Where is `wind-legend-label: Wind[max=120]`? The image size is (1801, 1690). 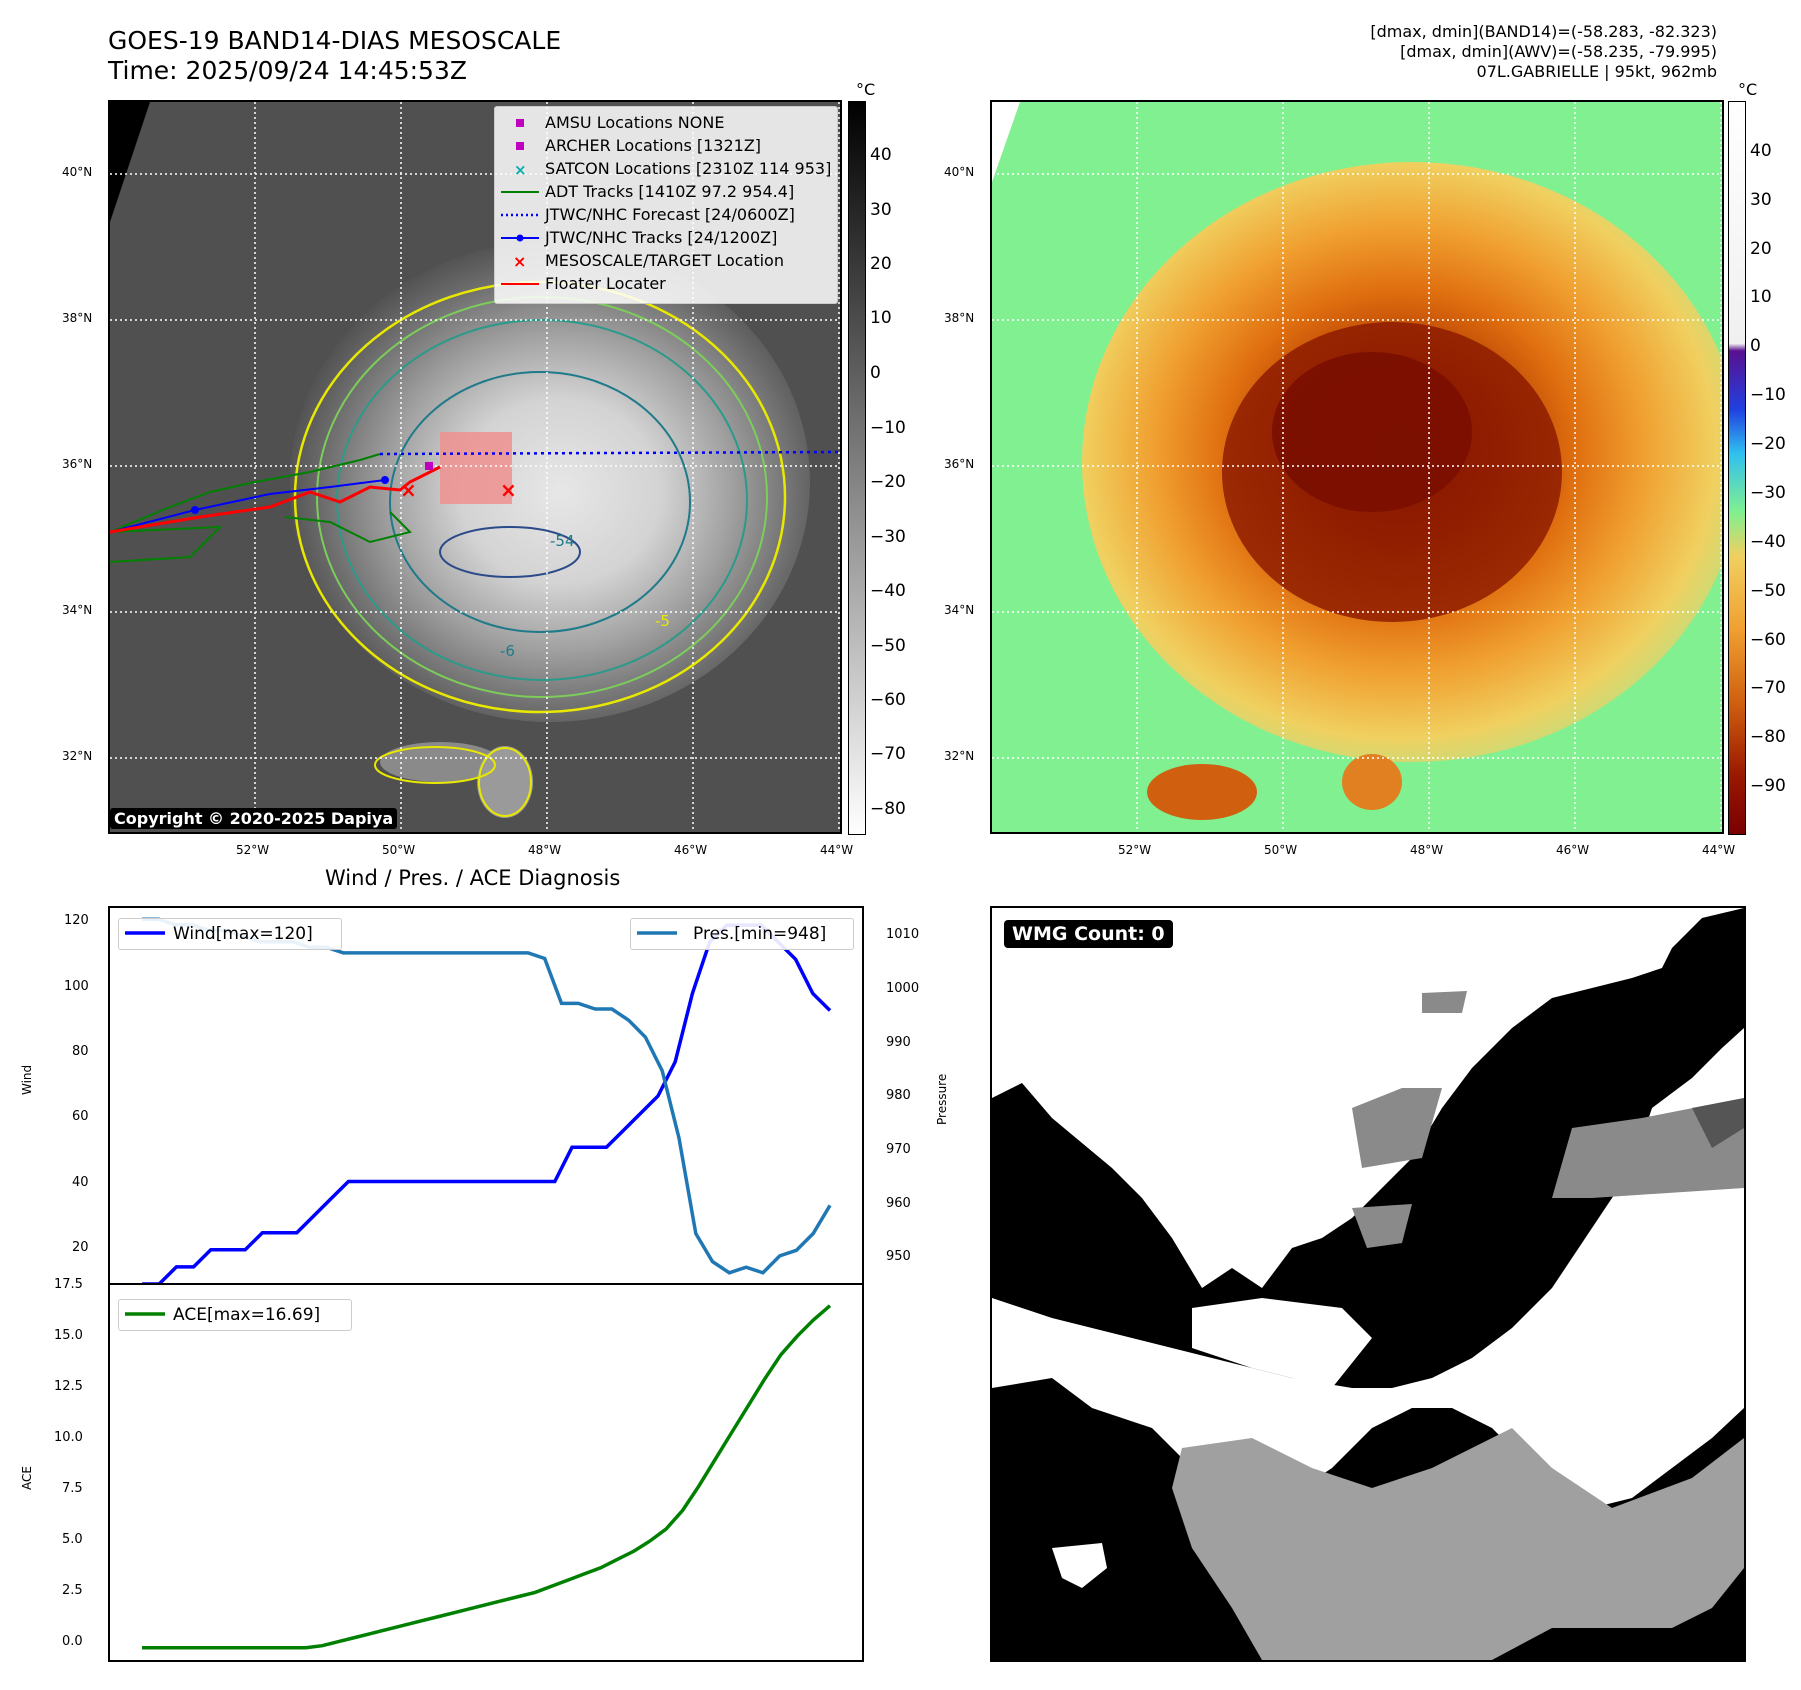
wind-legend-label: Wind[max=120] is located at coordinates (243, 934).